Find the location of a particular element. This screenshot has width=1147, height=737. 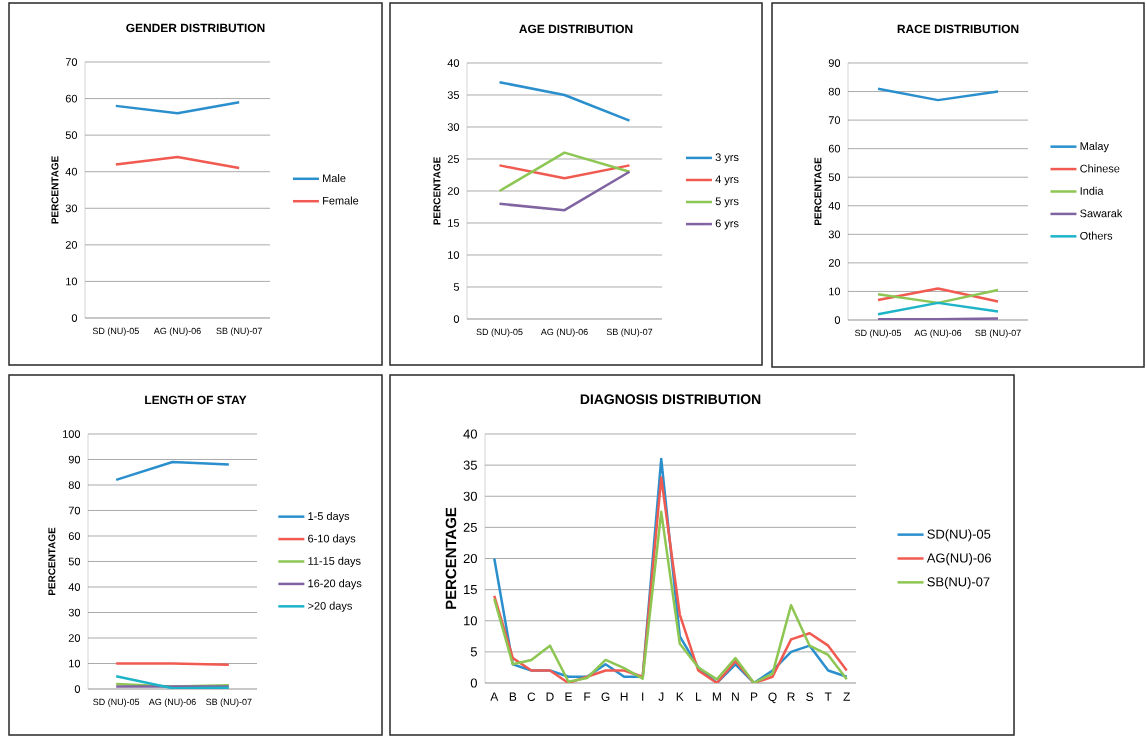

legend-label: 6 yrs is located at coordinates (727, 224).